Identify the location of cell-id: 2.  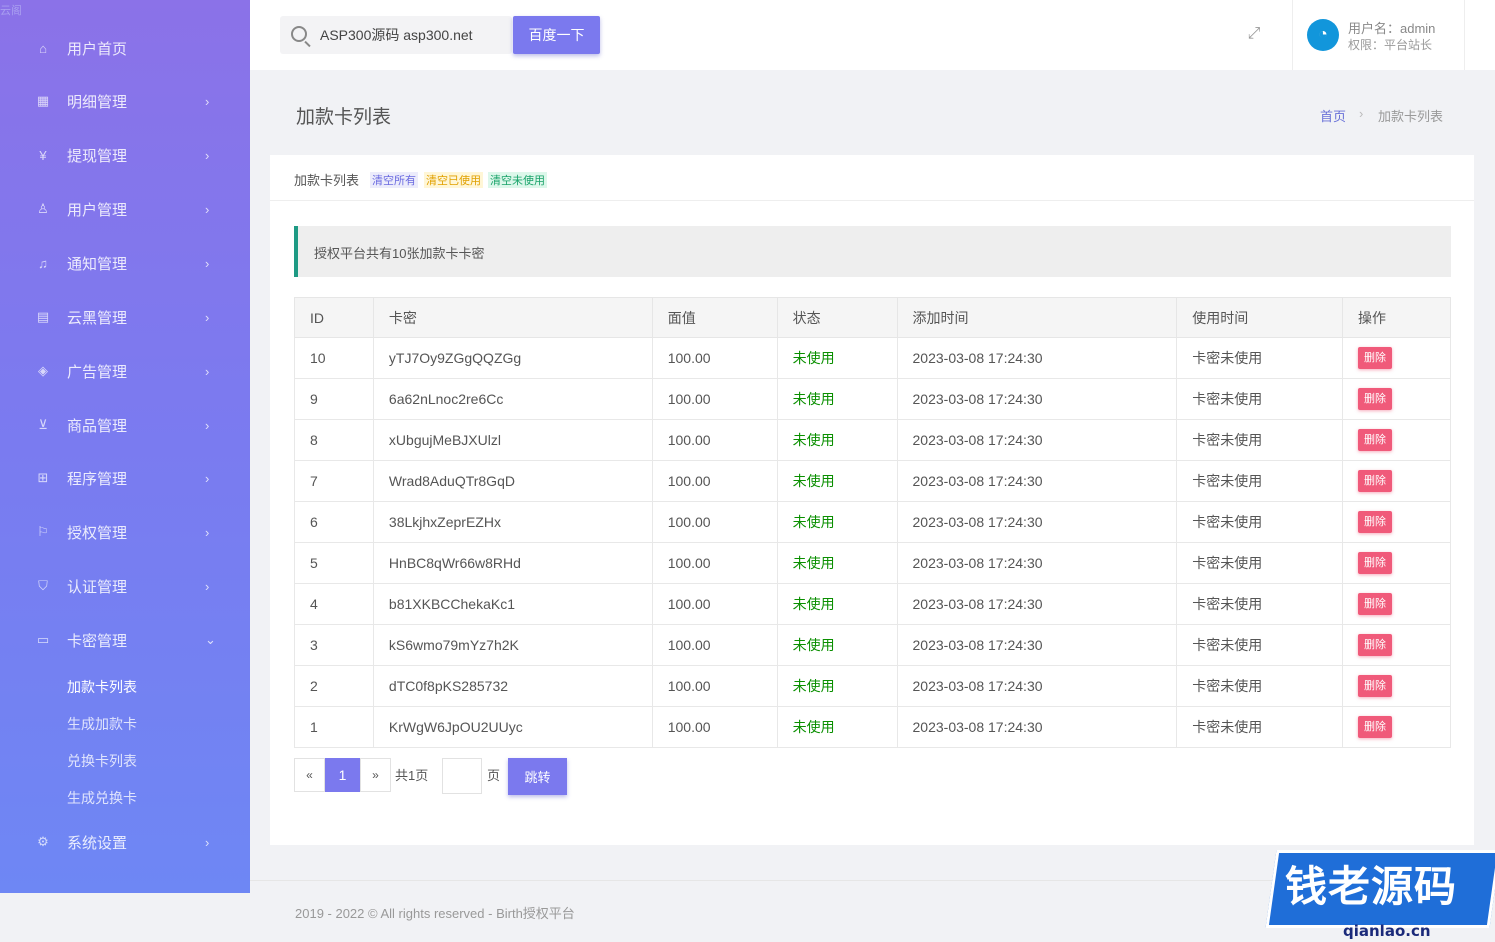
(334, 686).